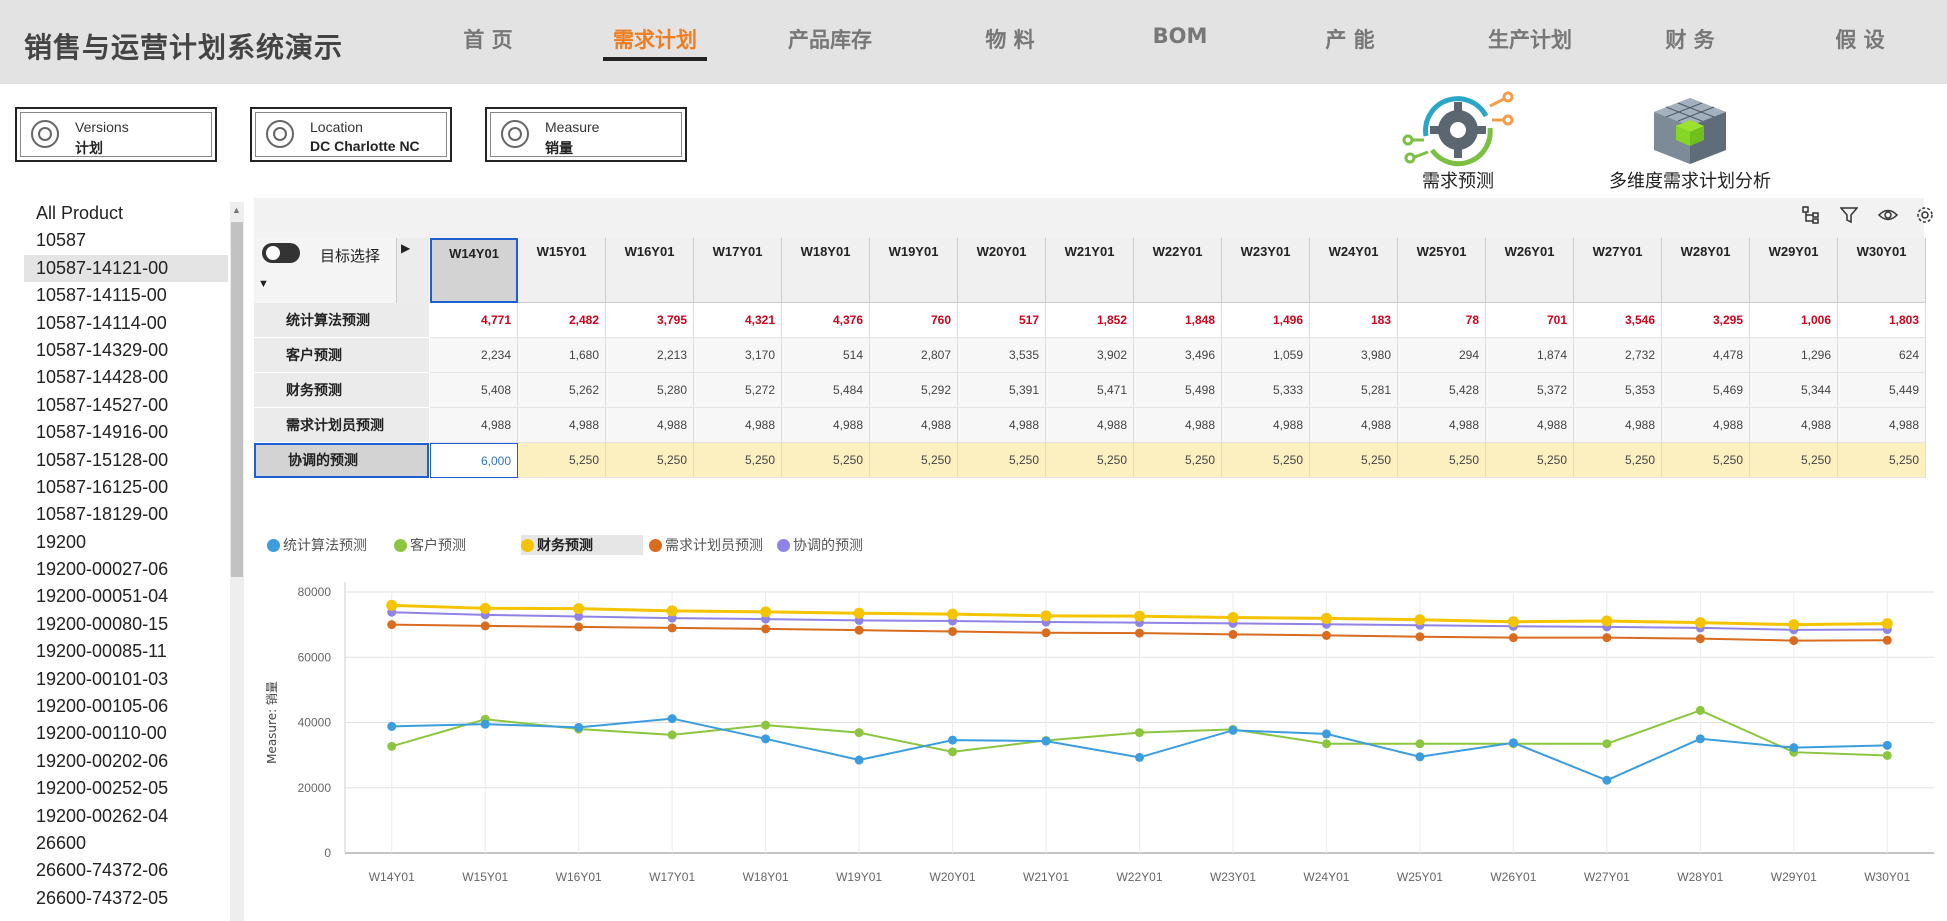 This screenshot has height=921, width=1947. I want to click on grid-cell: 1,848, so click(1178, 320).